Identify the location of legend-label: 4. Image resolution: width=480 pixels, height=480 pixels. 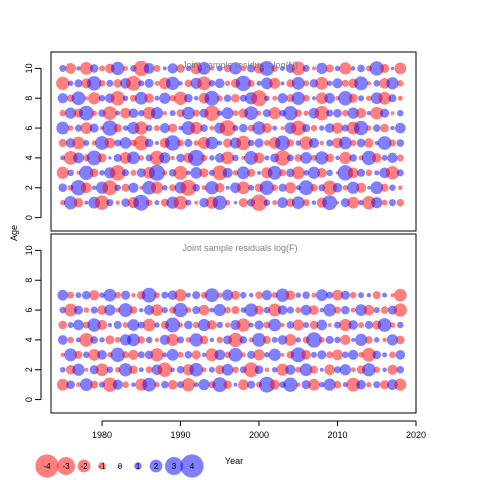
(192, 466).